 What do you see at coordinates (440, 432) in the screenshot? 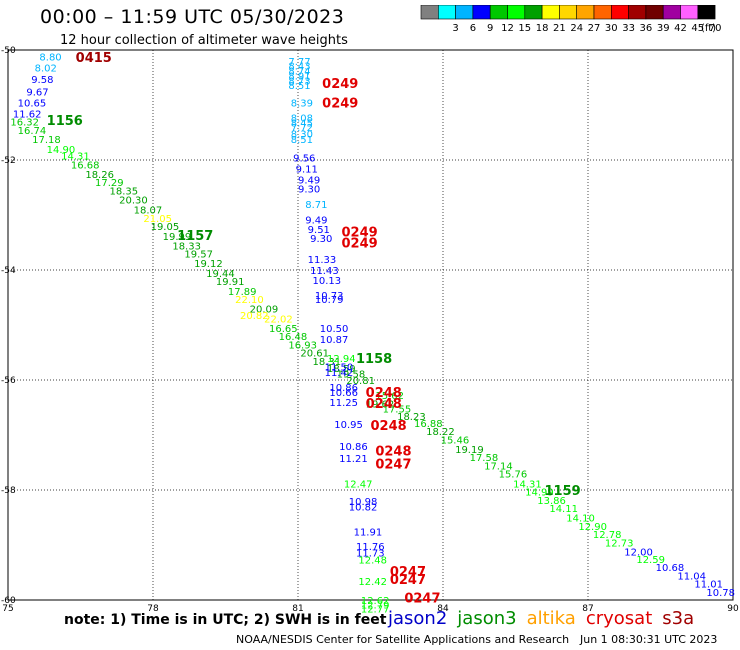
I see `wave-height-point: 18.22` at bounding box center [440, 432].